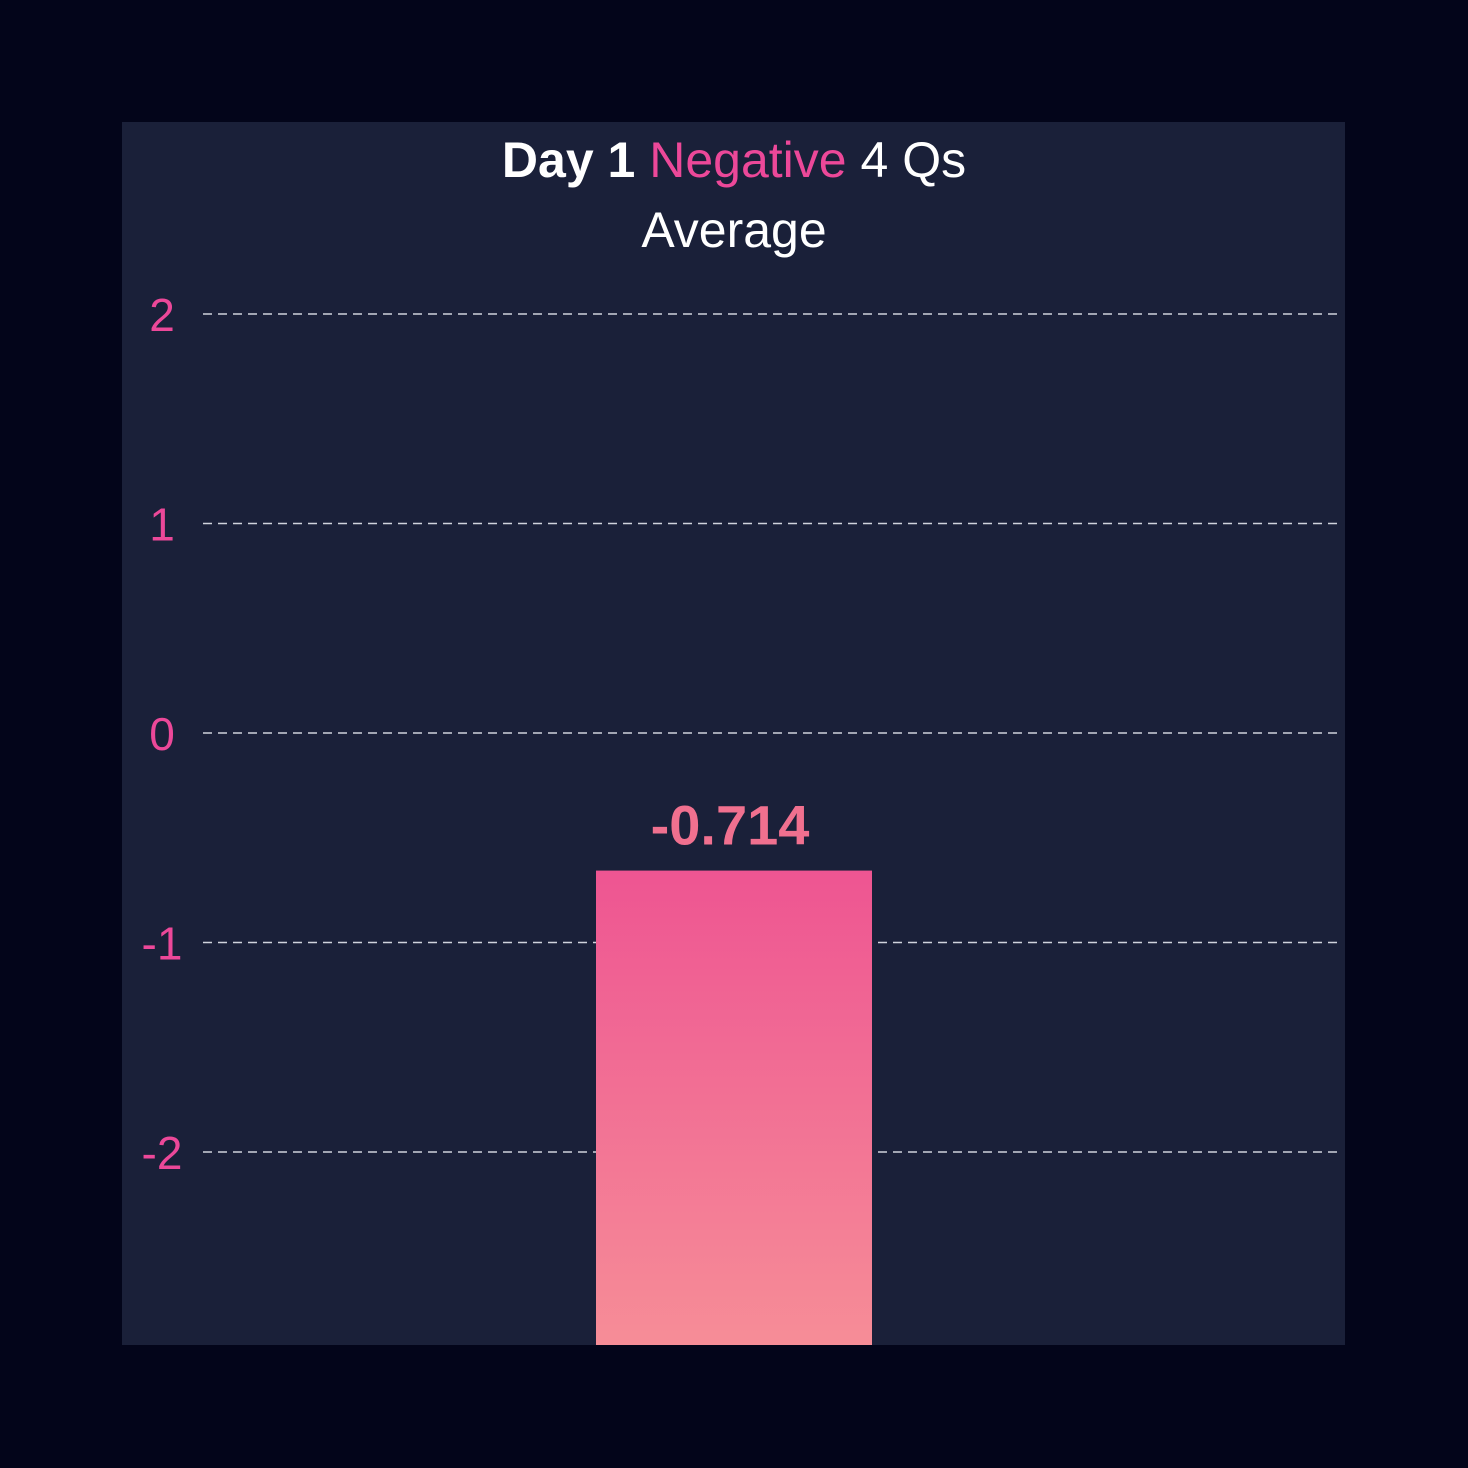  I want to click on y-tick-label: -1, so click(162, 944).